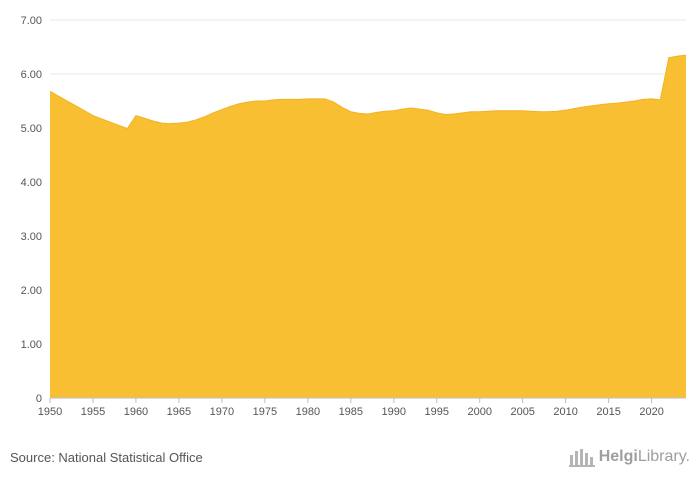 This screenshot has width=700, height=483. I want to click on brand-name-part1: Helgi, so click(618, 456).